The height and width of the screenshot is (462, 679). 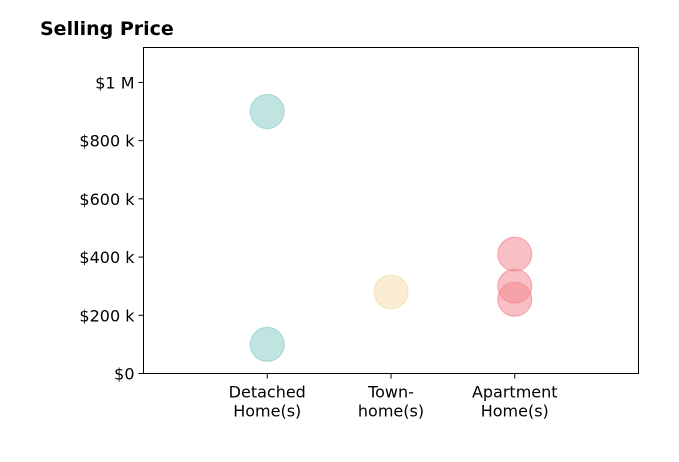 What do you see at coordinates (114, 82) in the screenshot?
I see `y-tick-label: $1 M` at bounding box center [114, 82].